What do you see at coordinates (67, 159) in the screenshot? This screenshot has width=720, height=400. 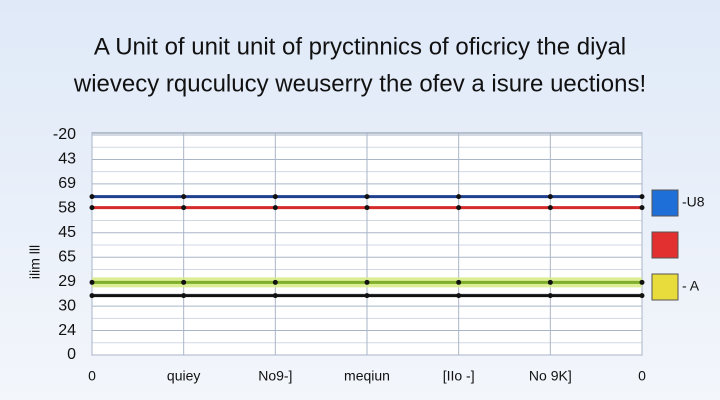 I see `y-tick-label: 43` at bounding box center [67, 159].